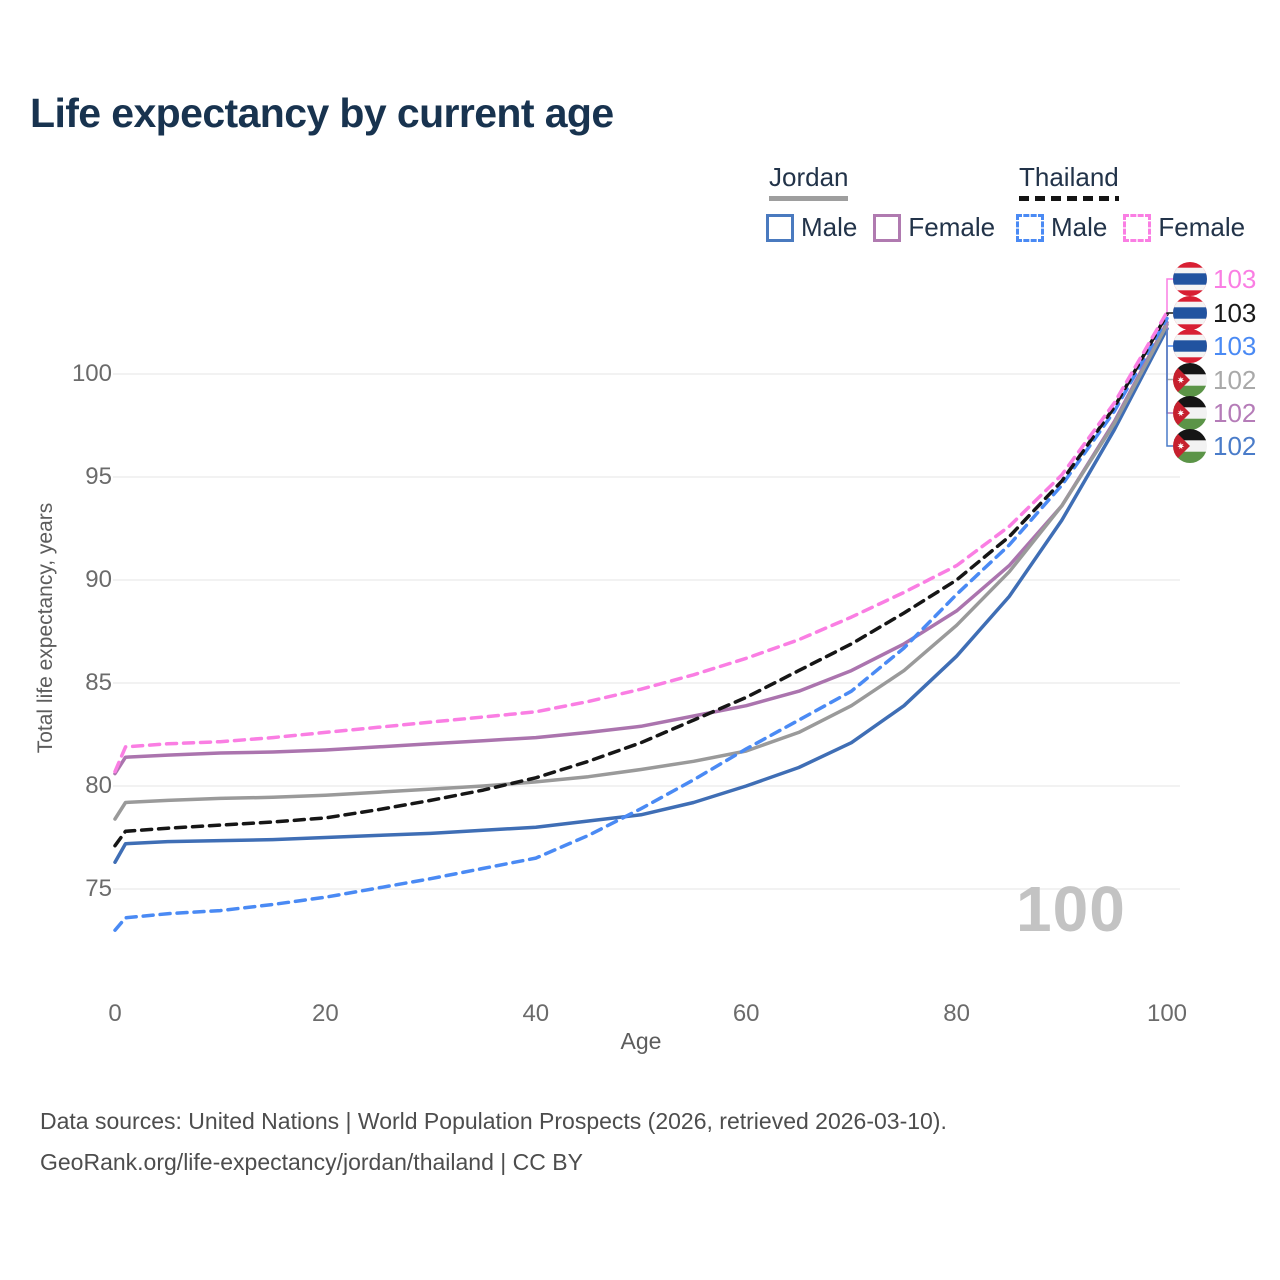 Image resolution: width=1280 pixels, height=1280 pixels. I want to click on y-tick-label-75: 75, so click(98, 888).